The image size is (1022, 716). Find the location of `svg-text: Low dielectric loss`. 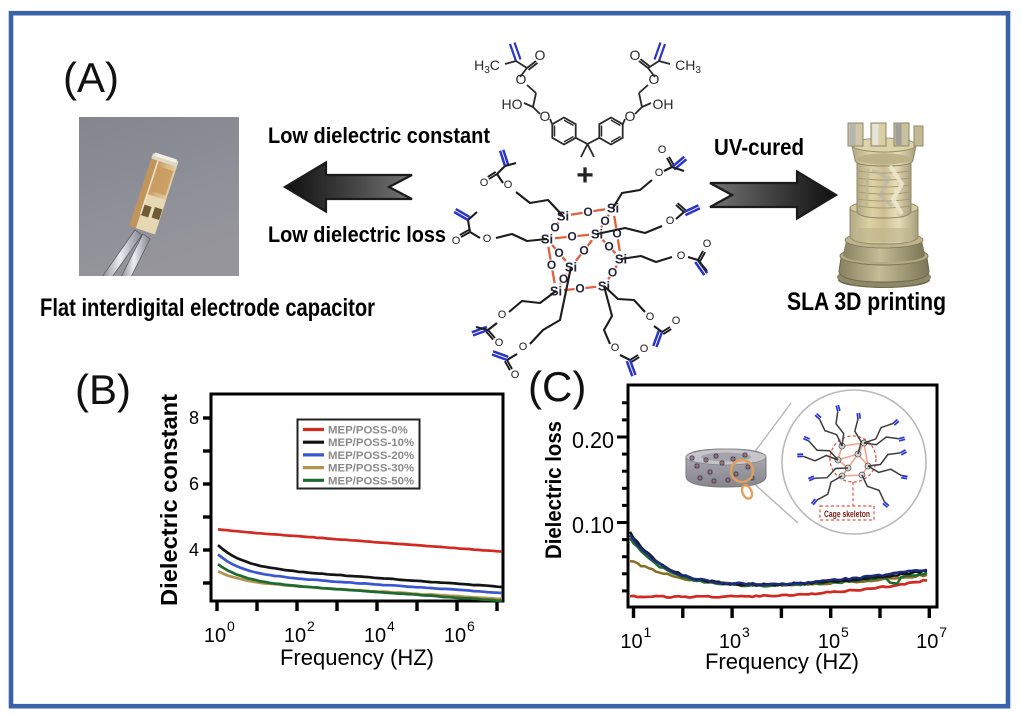

svg-text: Low dielectric loss is located at coordinates (357, 234).